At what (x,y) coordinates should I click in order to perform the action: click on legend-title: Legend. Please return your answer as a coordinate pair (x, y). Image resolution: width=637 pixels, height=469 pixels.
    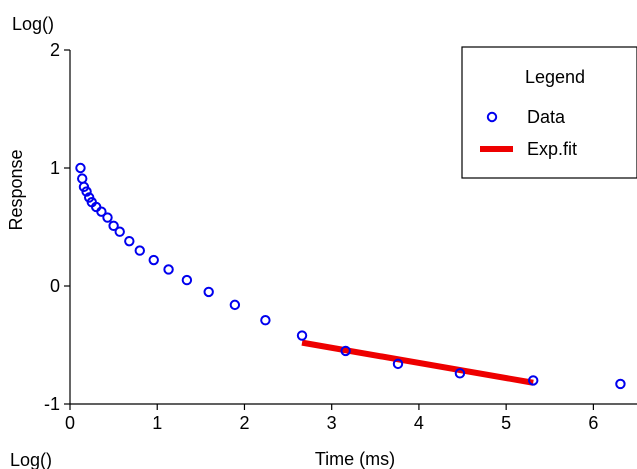
    Looking at the image, I should click on (555, 77).